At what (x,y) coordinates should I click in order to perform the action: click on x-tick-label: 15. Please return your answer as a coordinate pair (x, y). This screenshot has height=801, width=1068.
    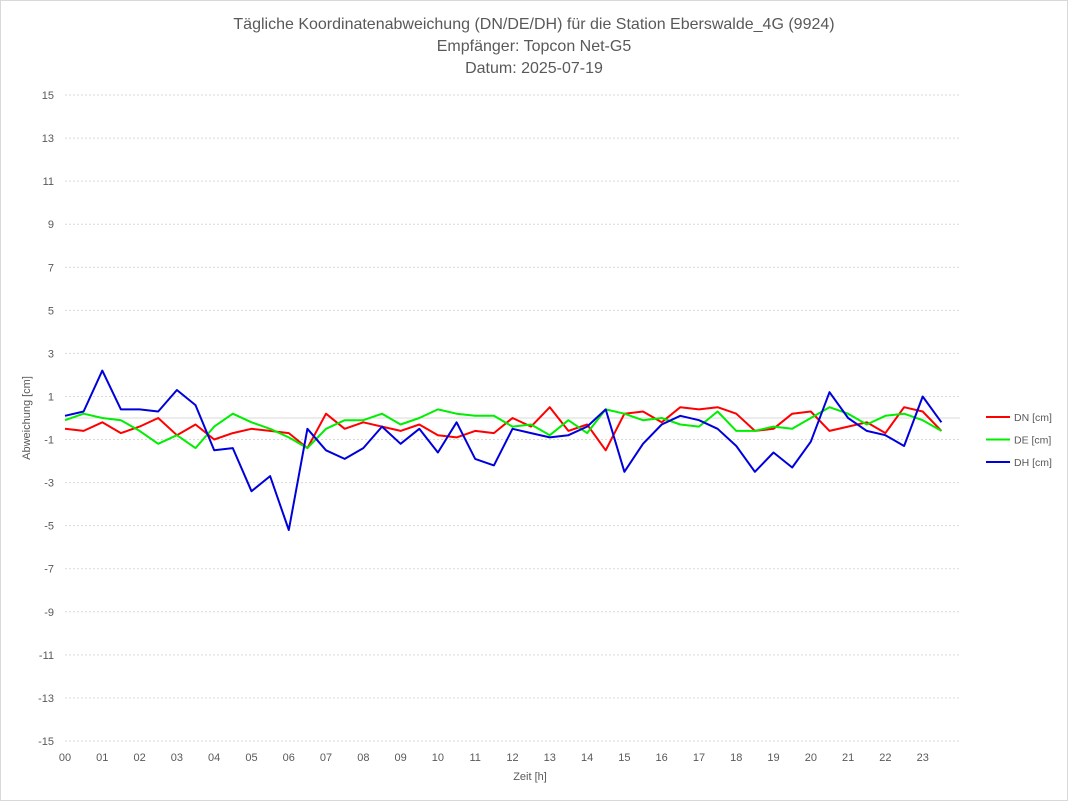
    Looking at the image, I should click on (624, 758).